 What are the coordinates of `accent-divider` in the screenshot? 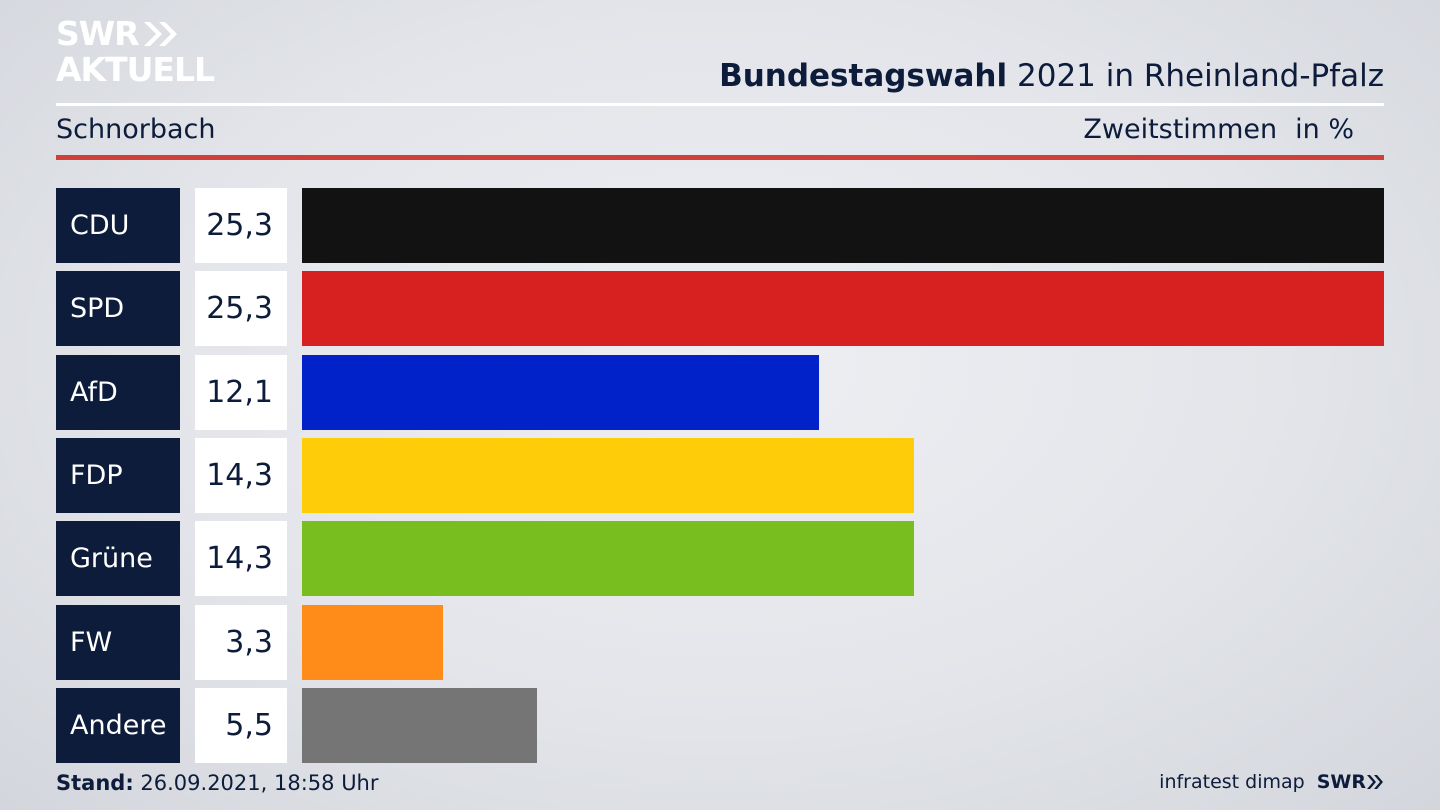 It's located at (720, 157).